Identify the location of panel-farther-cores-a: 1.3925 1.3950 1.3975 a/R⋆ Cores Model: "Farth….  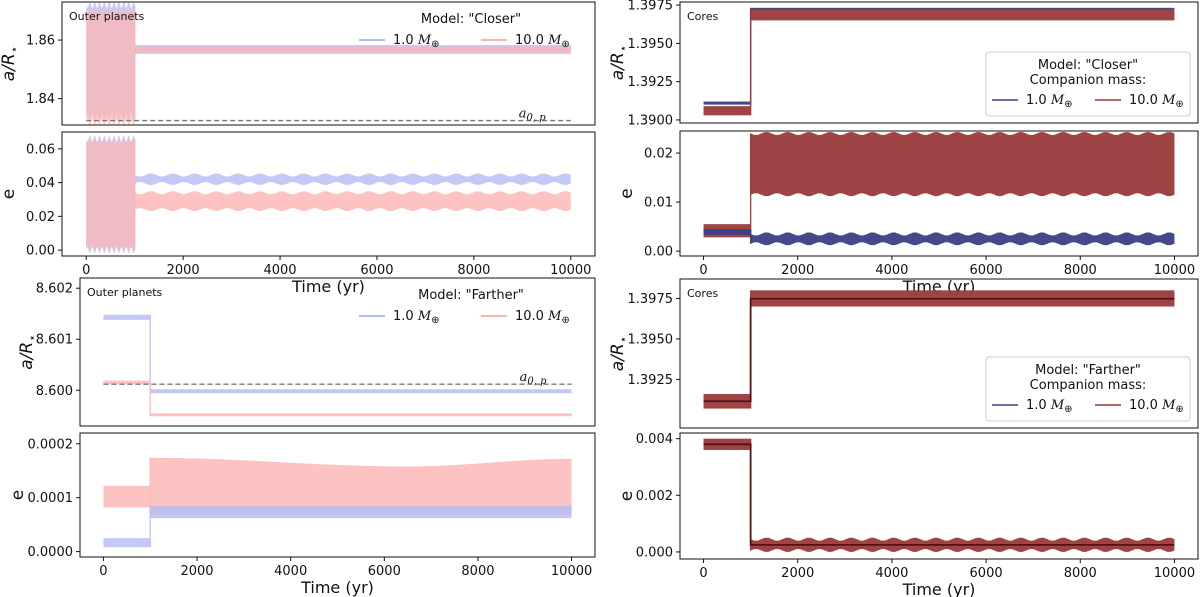
(903, 353).